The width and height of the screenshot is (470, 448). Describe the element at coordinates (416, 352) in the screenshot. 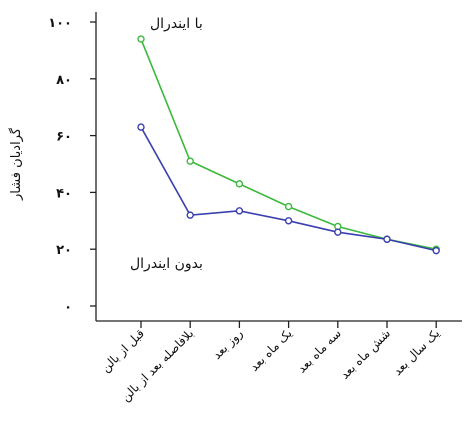

I see `x-tick-label: یک سال بعد` at that location.